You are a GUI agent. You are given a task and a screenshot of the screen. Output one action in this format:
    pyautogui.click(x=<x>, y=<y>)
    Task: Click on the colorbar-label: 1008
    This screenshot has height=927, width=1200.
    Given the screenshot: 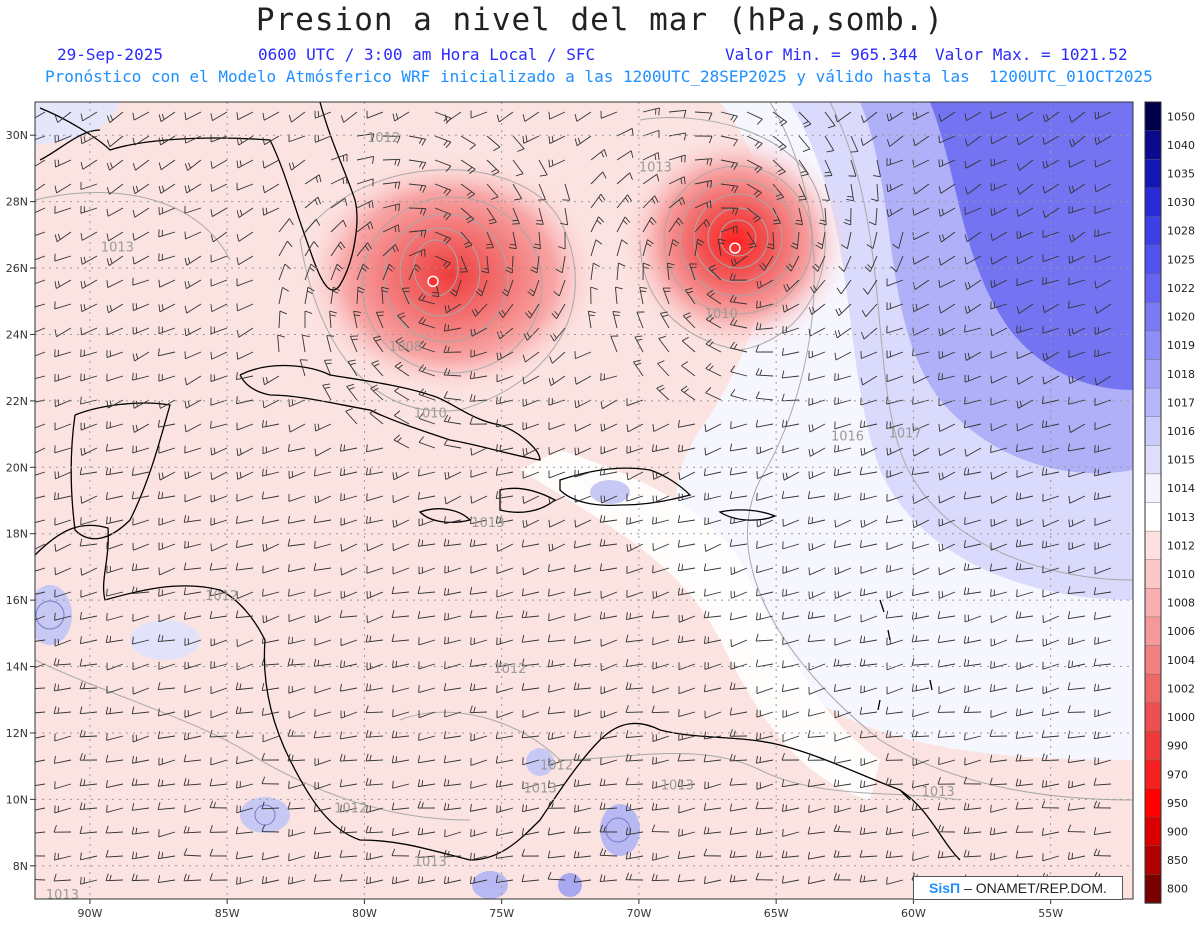 What is the action you would take?
    pyautogui.click(x=1181, y=603)
    